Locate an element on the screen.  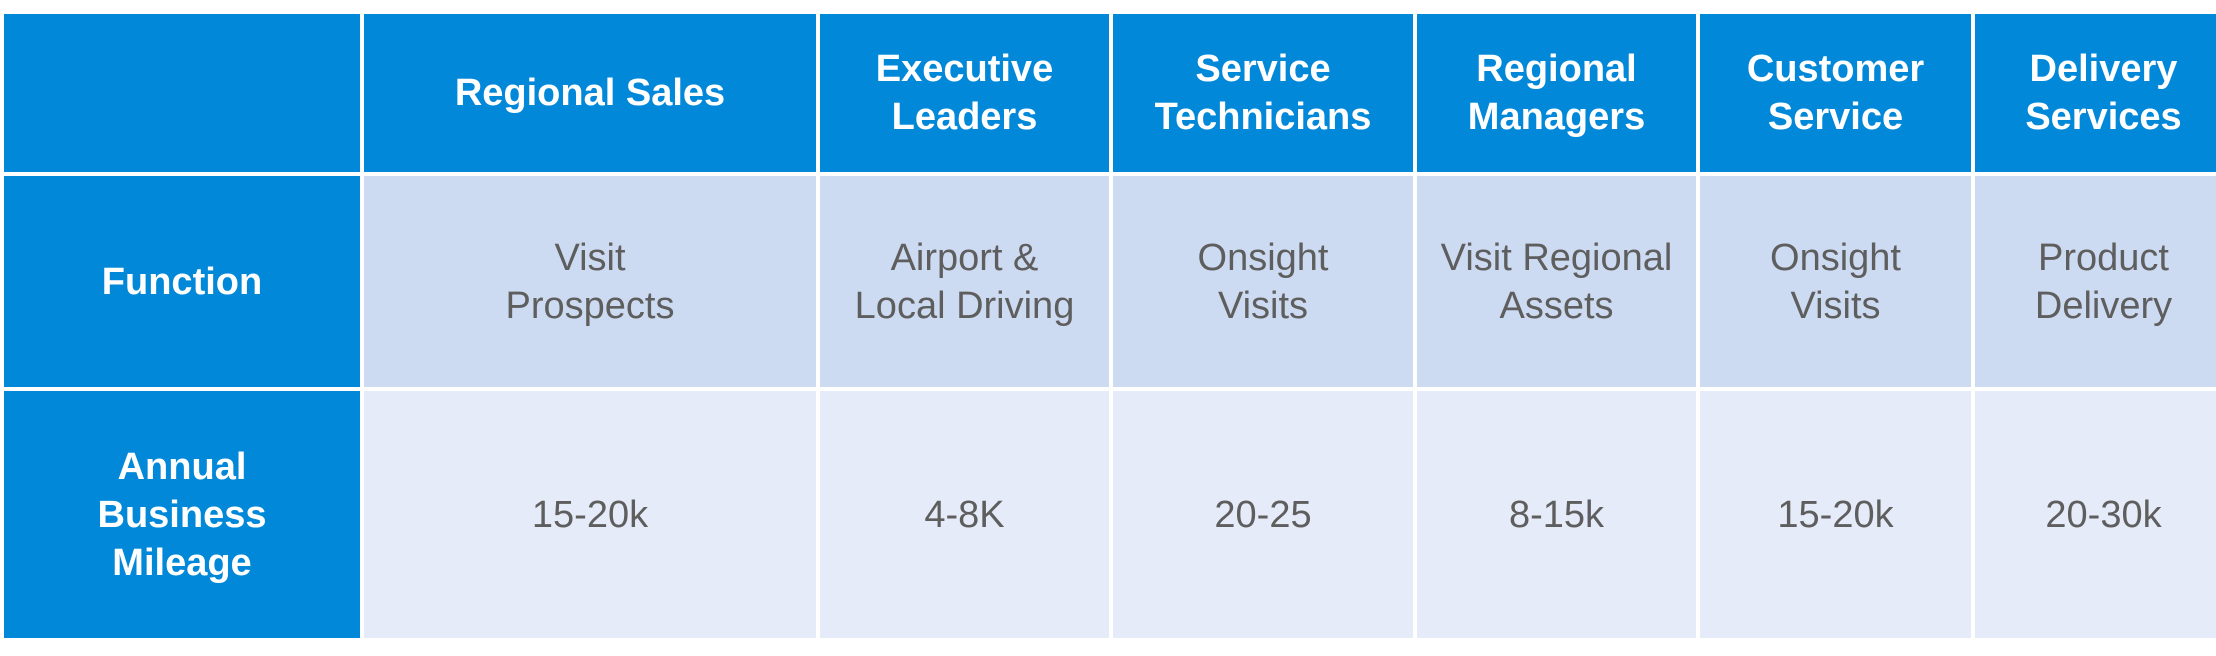
column-header-label: Regional Managers is located at coordinates (1556, 93).